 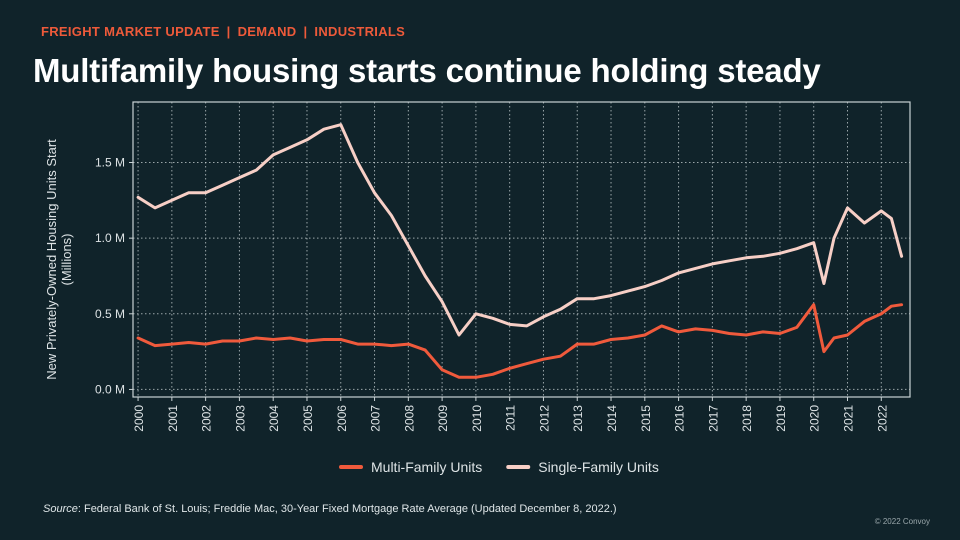 What do you see at coordinates (173, 418) in the screenshot?
I see `x-tick-label: 2001` at bounding box center [173, 418].